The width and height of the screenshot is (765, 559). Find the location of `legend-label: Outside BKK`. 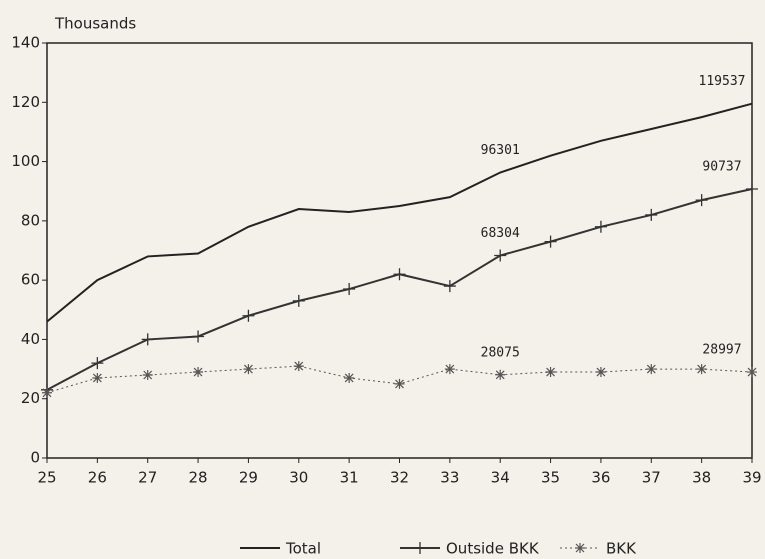

legend-label: Outside BKK is located at coordinates (493, 549).